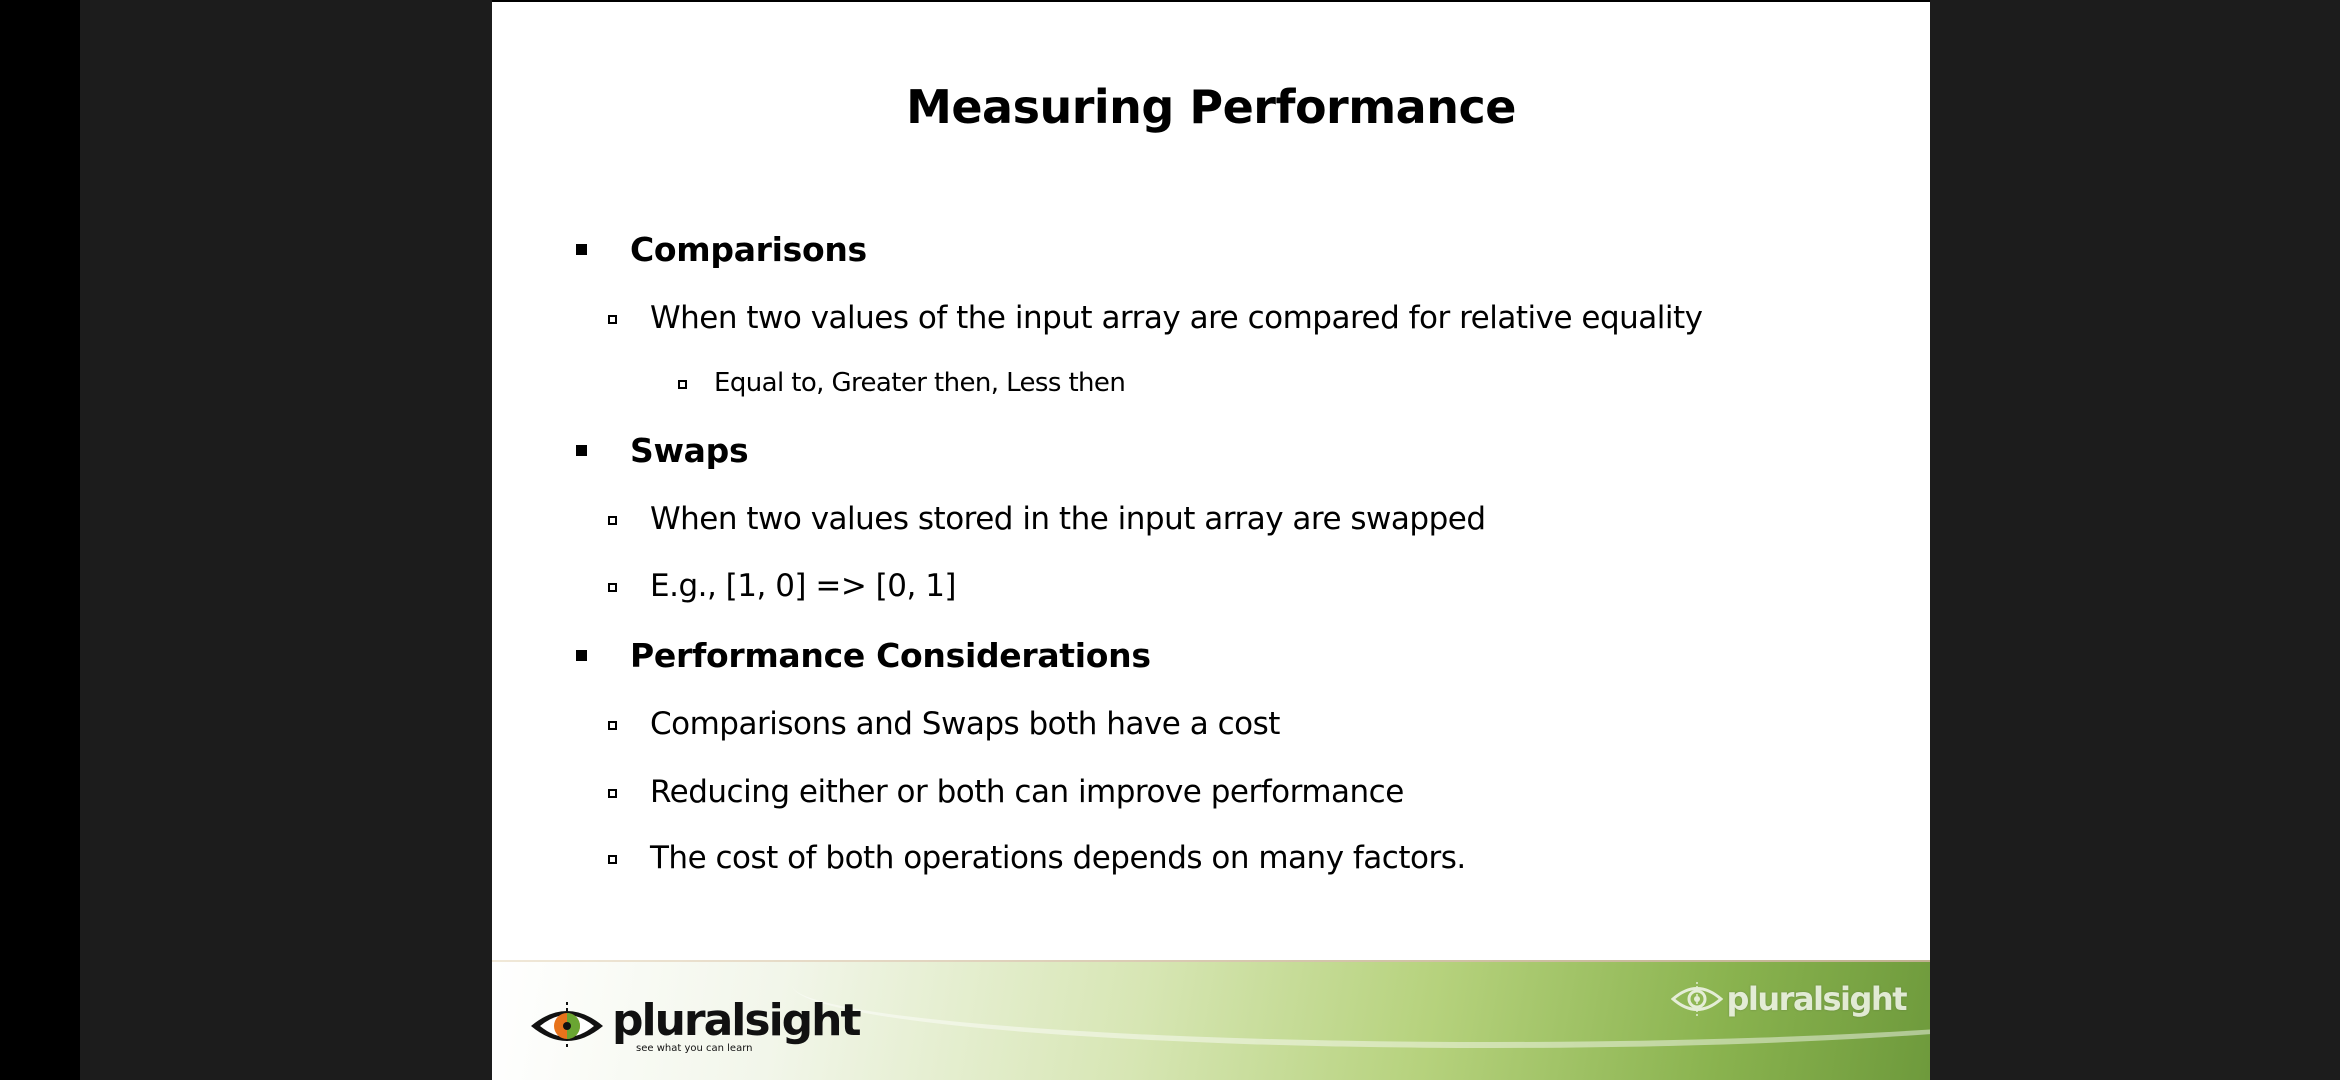 The height and width of the screenshot is (1080, 2340). I want to click on list-item: Comparisons and Swaps both have a cost, so click(944, 724).